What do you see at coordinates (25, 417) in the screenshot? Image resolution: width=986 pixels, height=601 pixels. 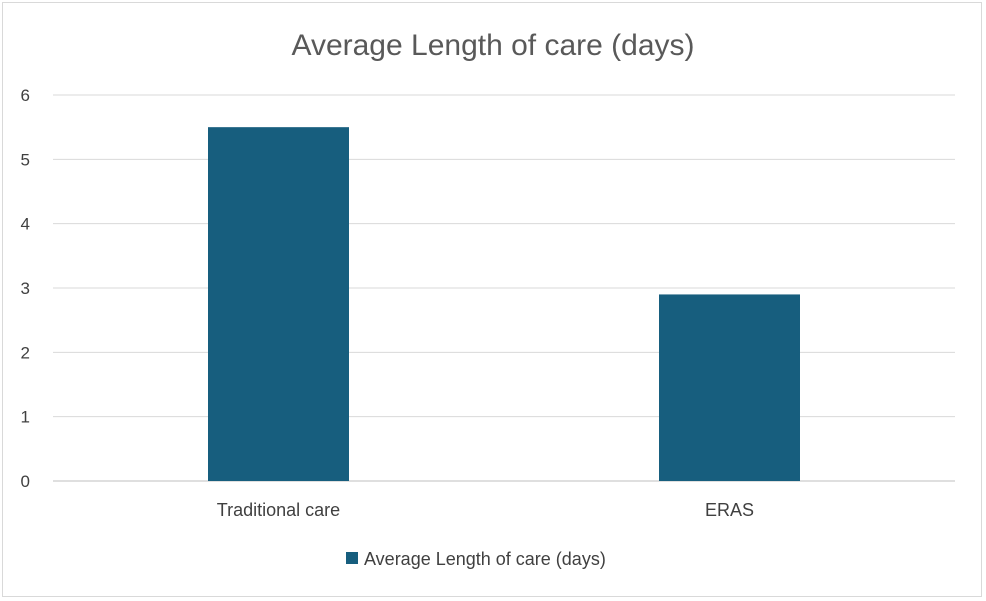 I see `y-tick-label: 1` at bounding box center [25, 417].